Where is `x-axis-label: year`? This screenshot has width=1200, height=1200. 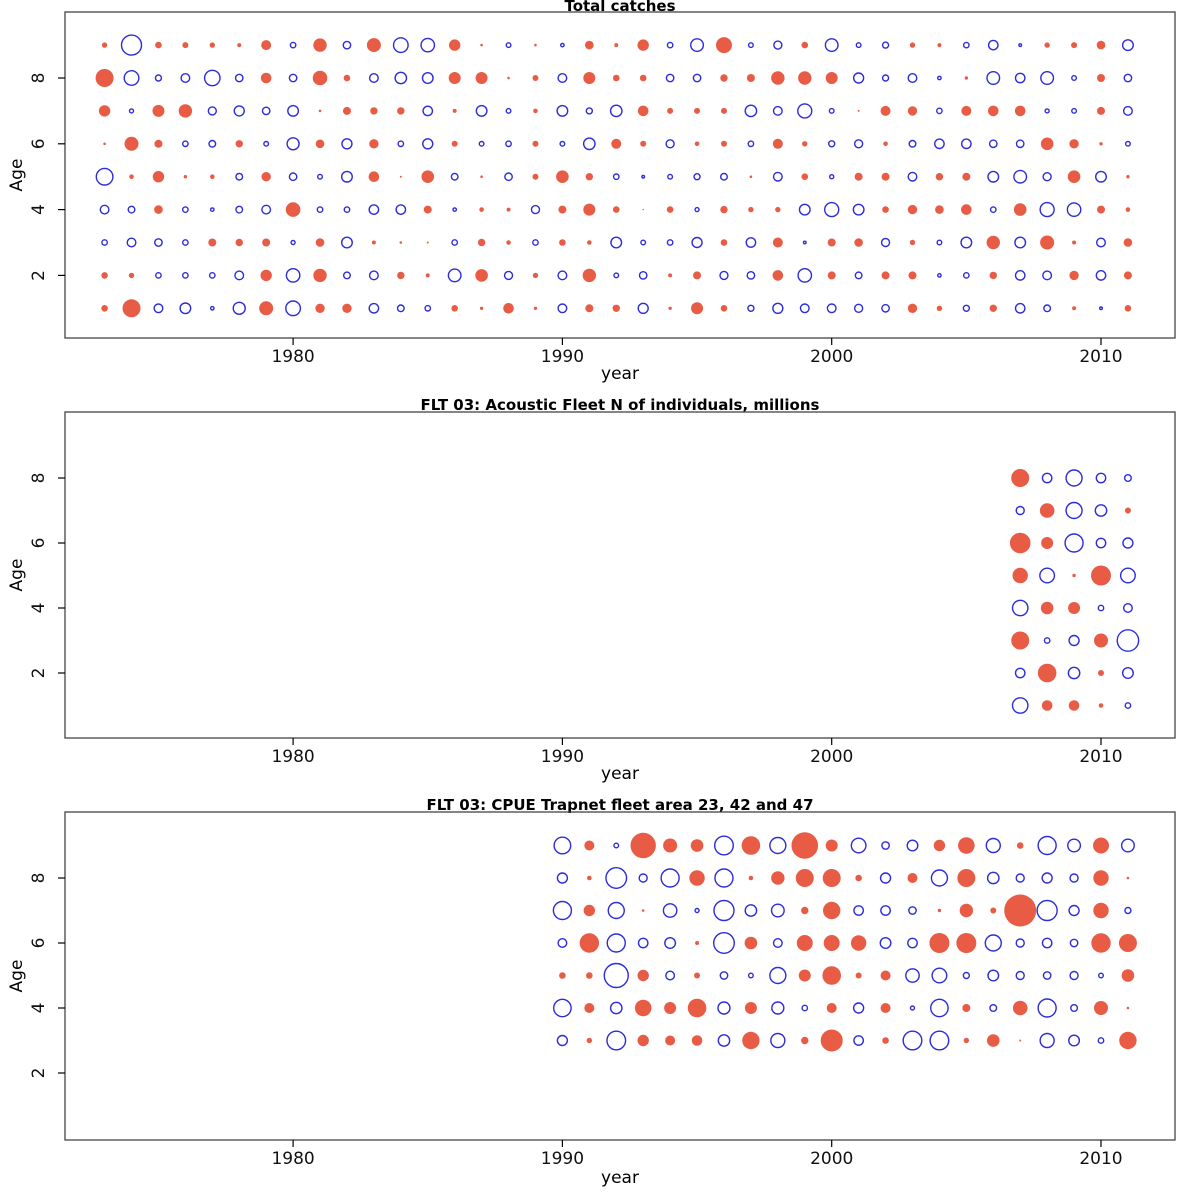 x-axis-label: year is located at coordinates (620, 1178).